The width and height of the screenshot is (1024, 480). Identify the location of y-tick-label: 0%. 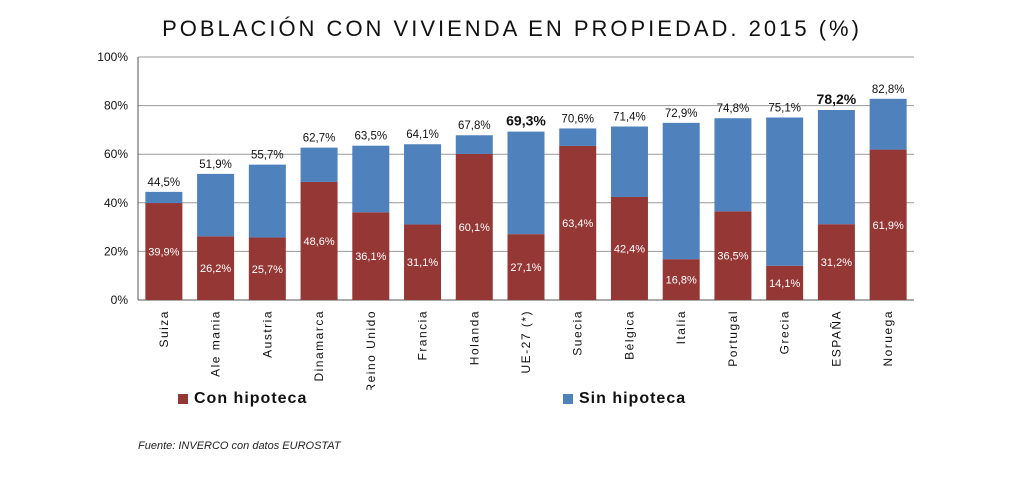
(120, 300).